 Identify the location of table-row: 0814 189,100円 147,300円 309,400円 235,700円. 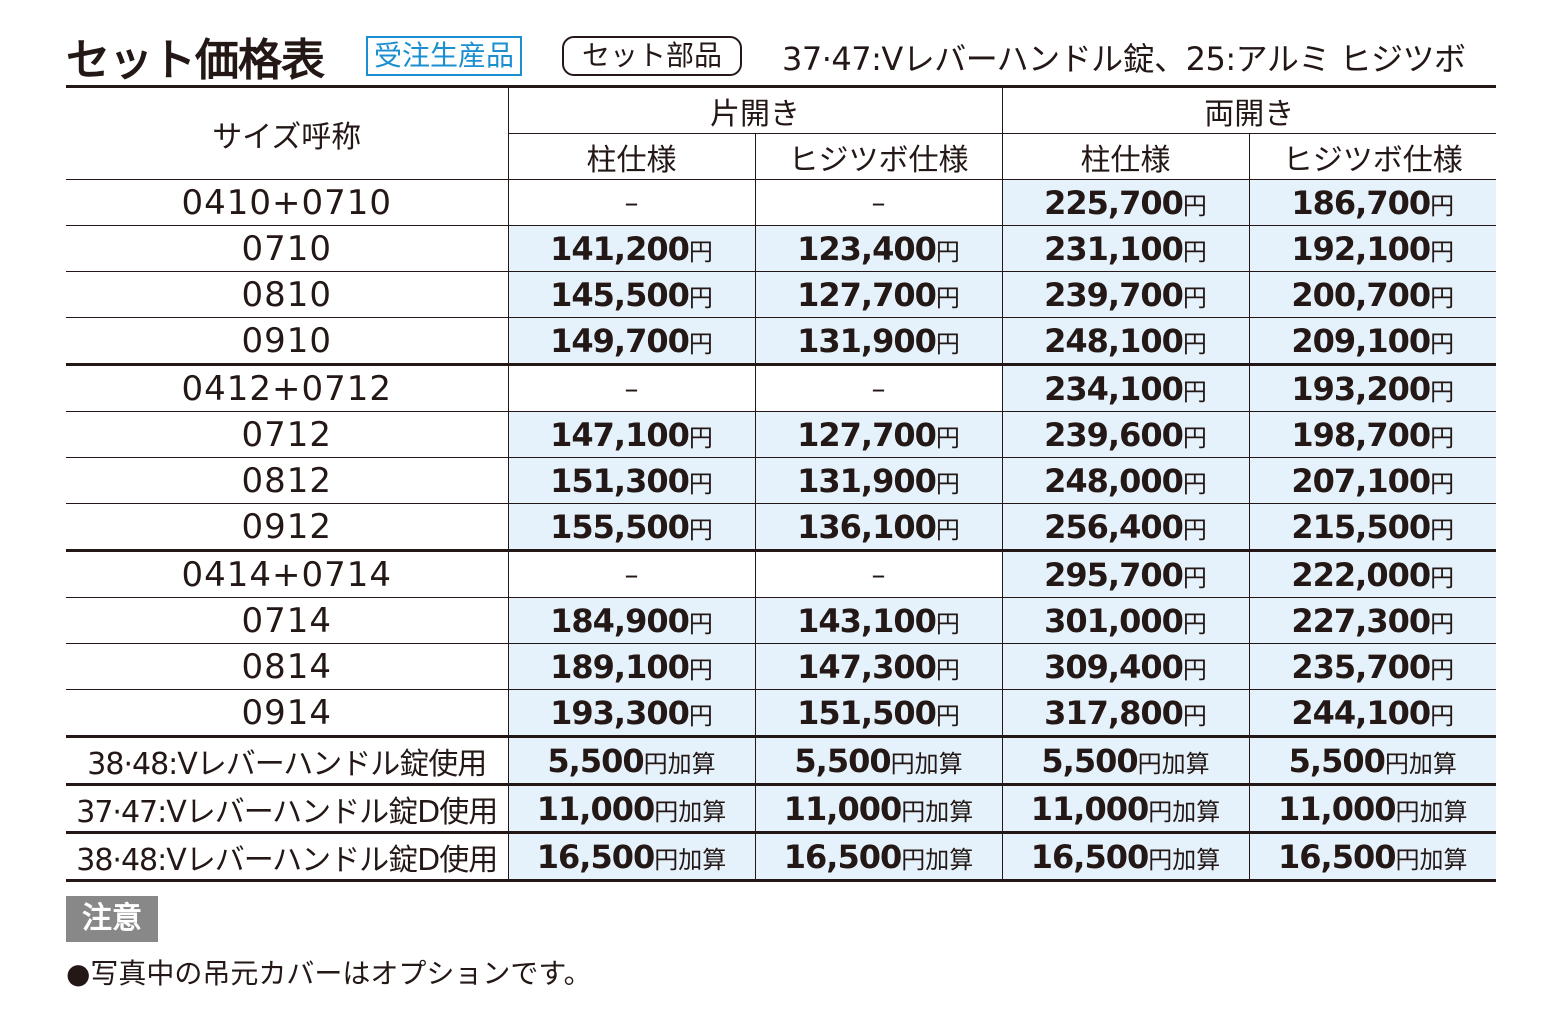
(781, 666).